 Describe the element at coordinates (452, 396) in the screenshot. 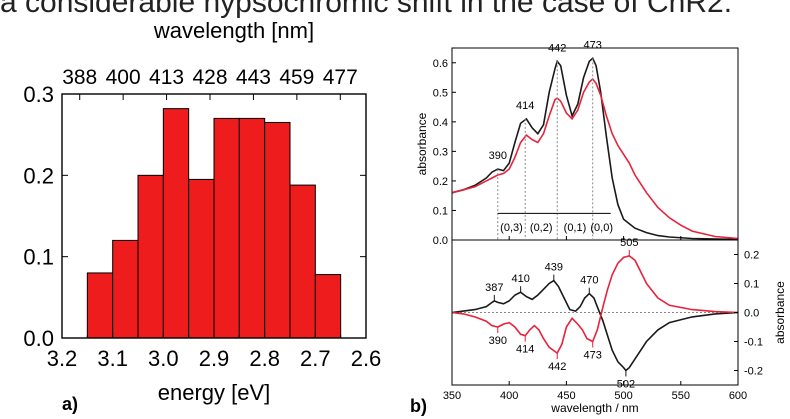

I see `x-tick-label: 350` at that location.